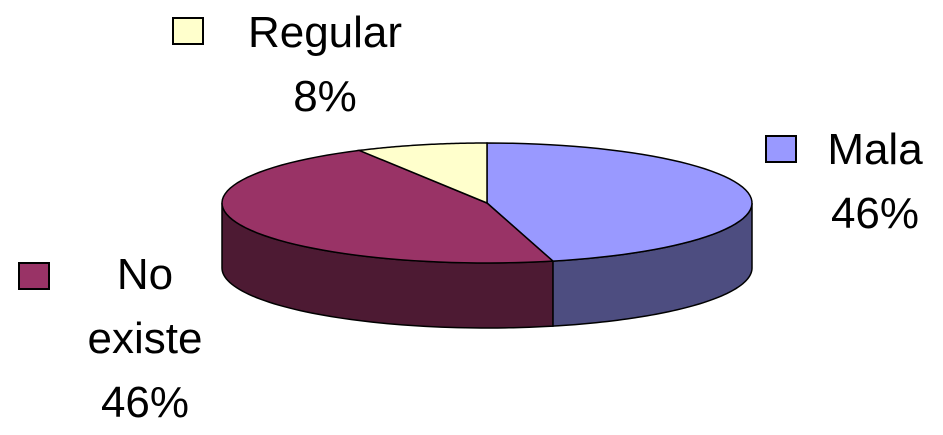  I want to click on value-label: 8%, so click(325, 96).